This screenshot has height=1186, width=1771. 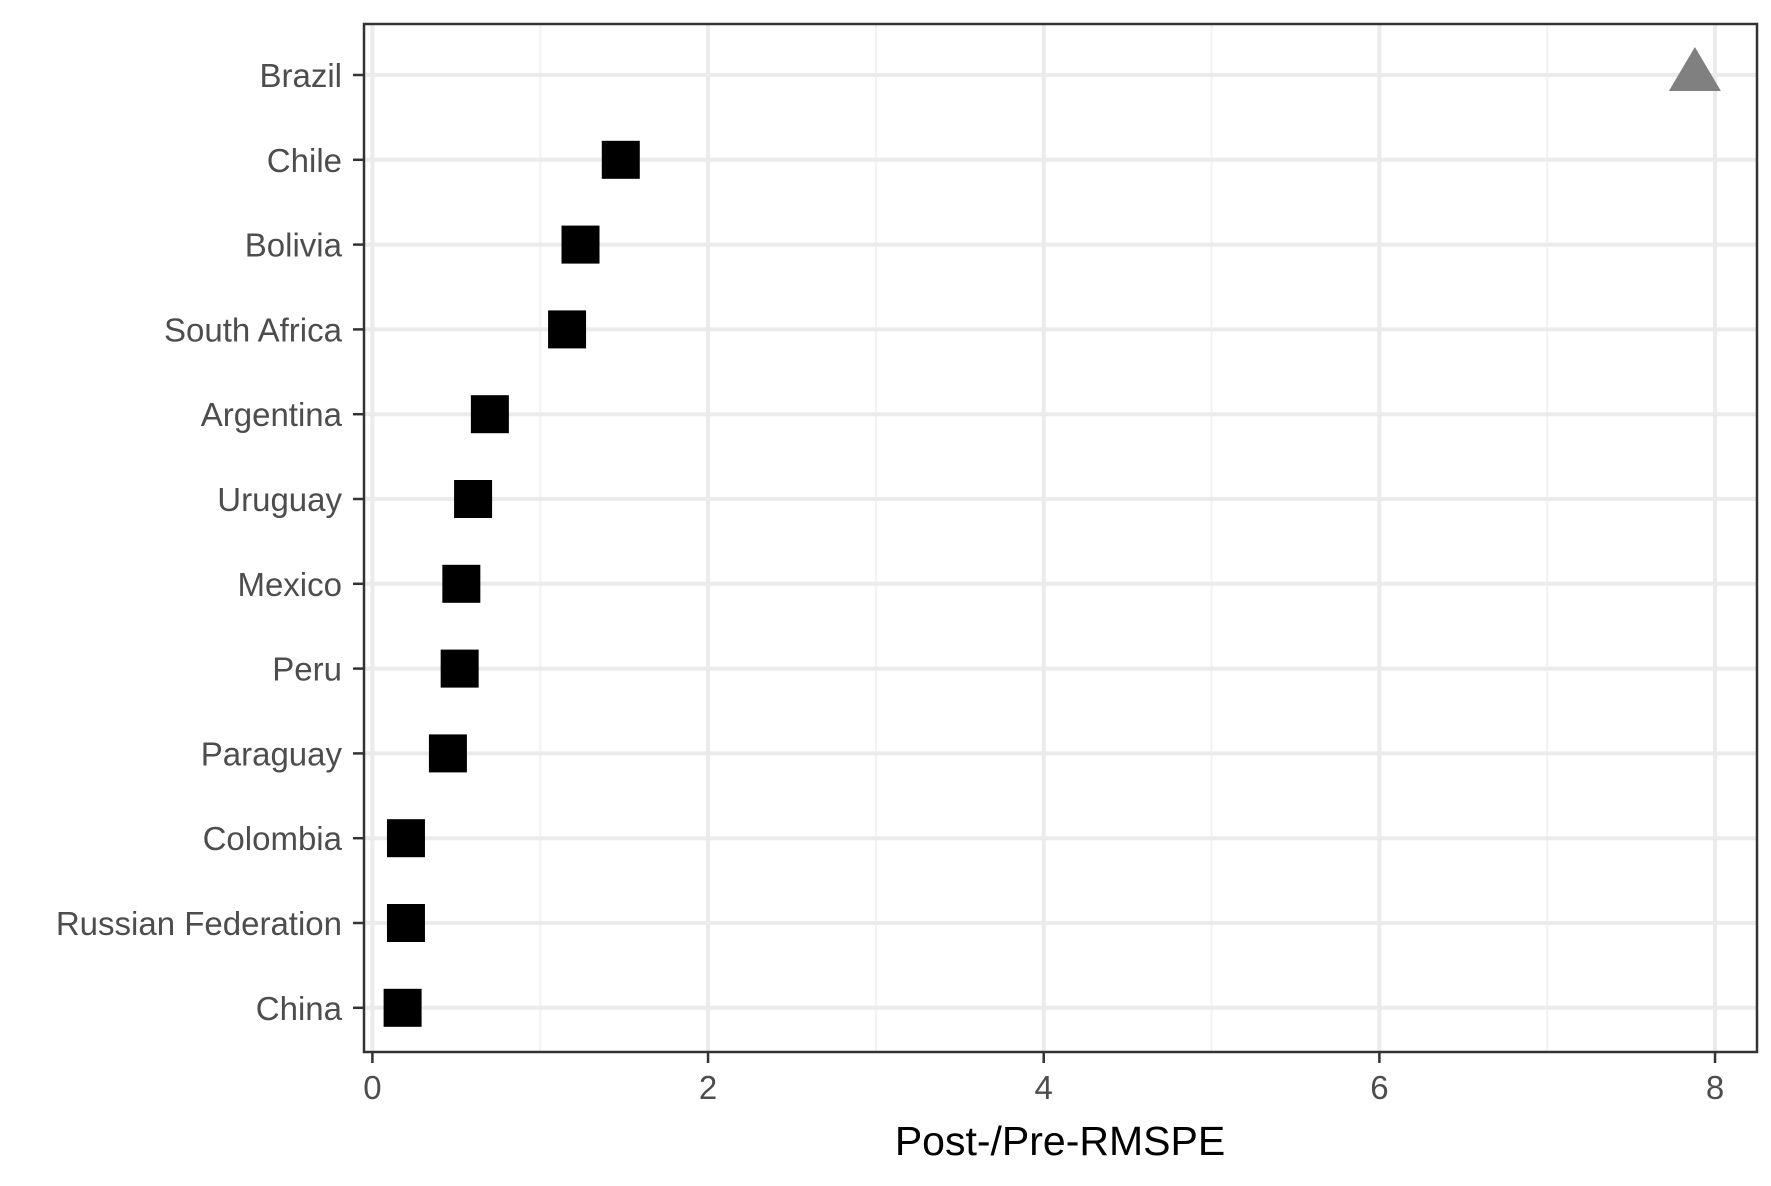 I want to click on y-tick-label-china: China, so click(x=299, y=1008).